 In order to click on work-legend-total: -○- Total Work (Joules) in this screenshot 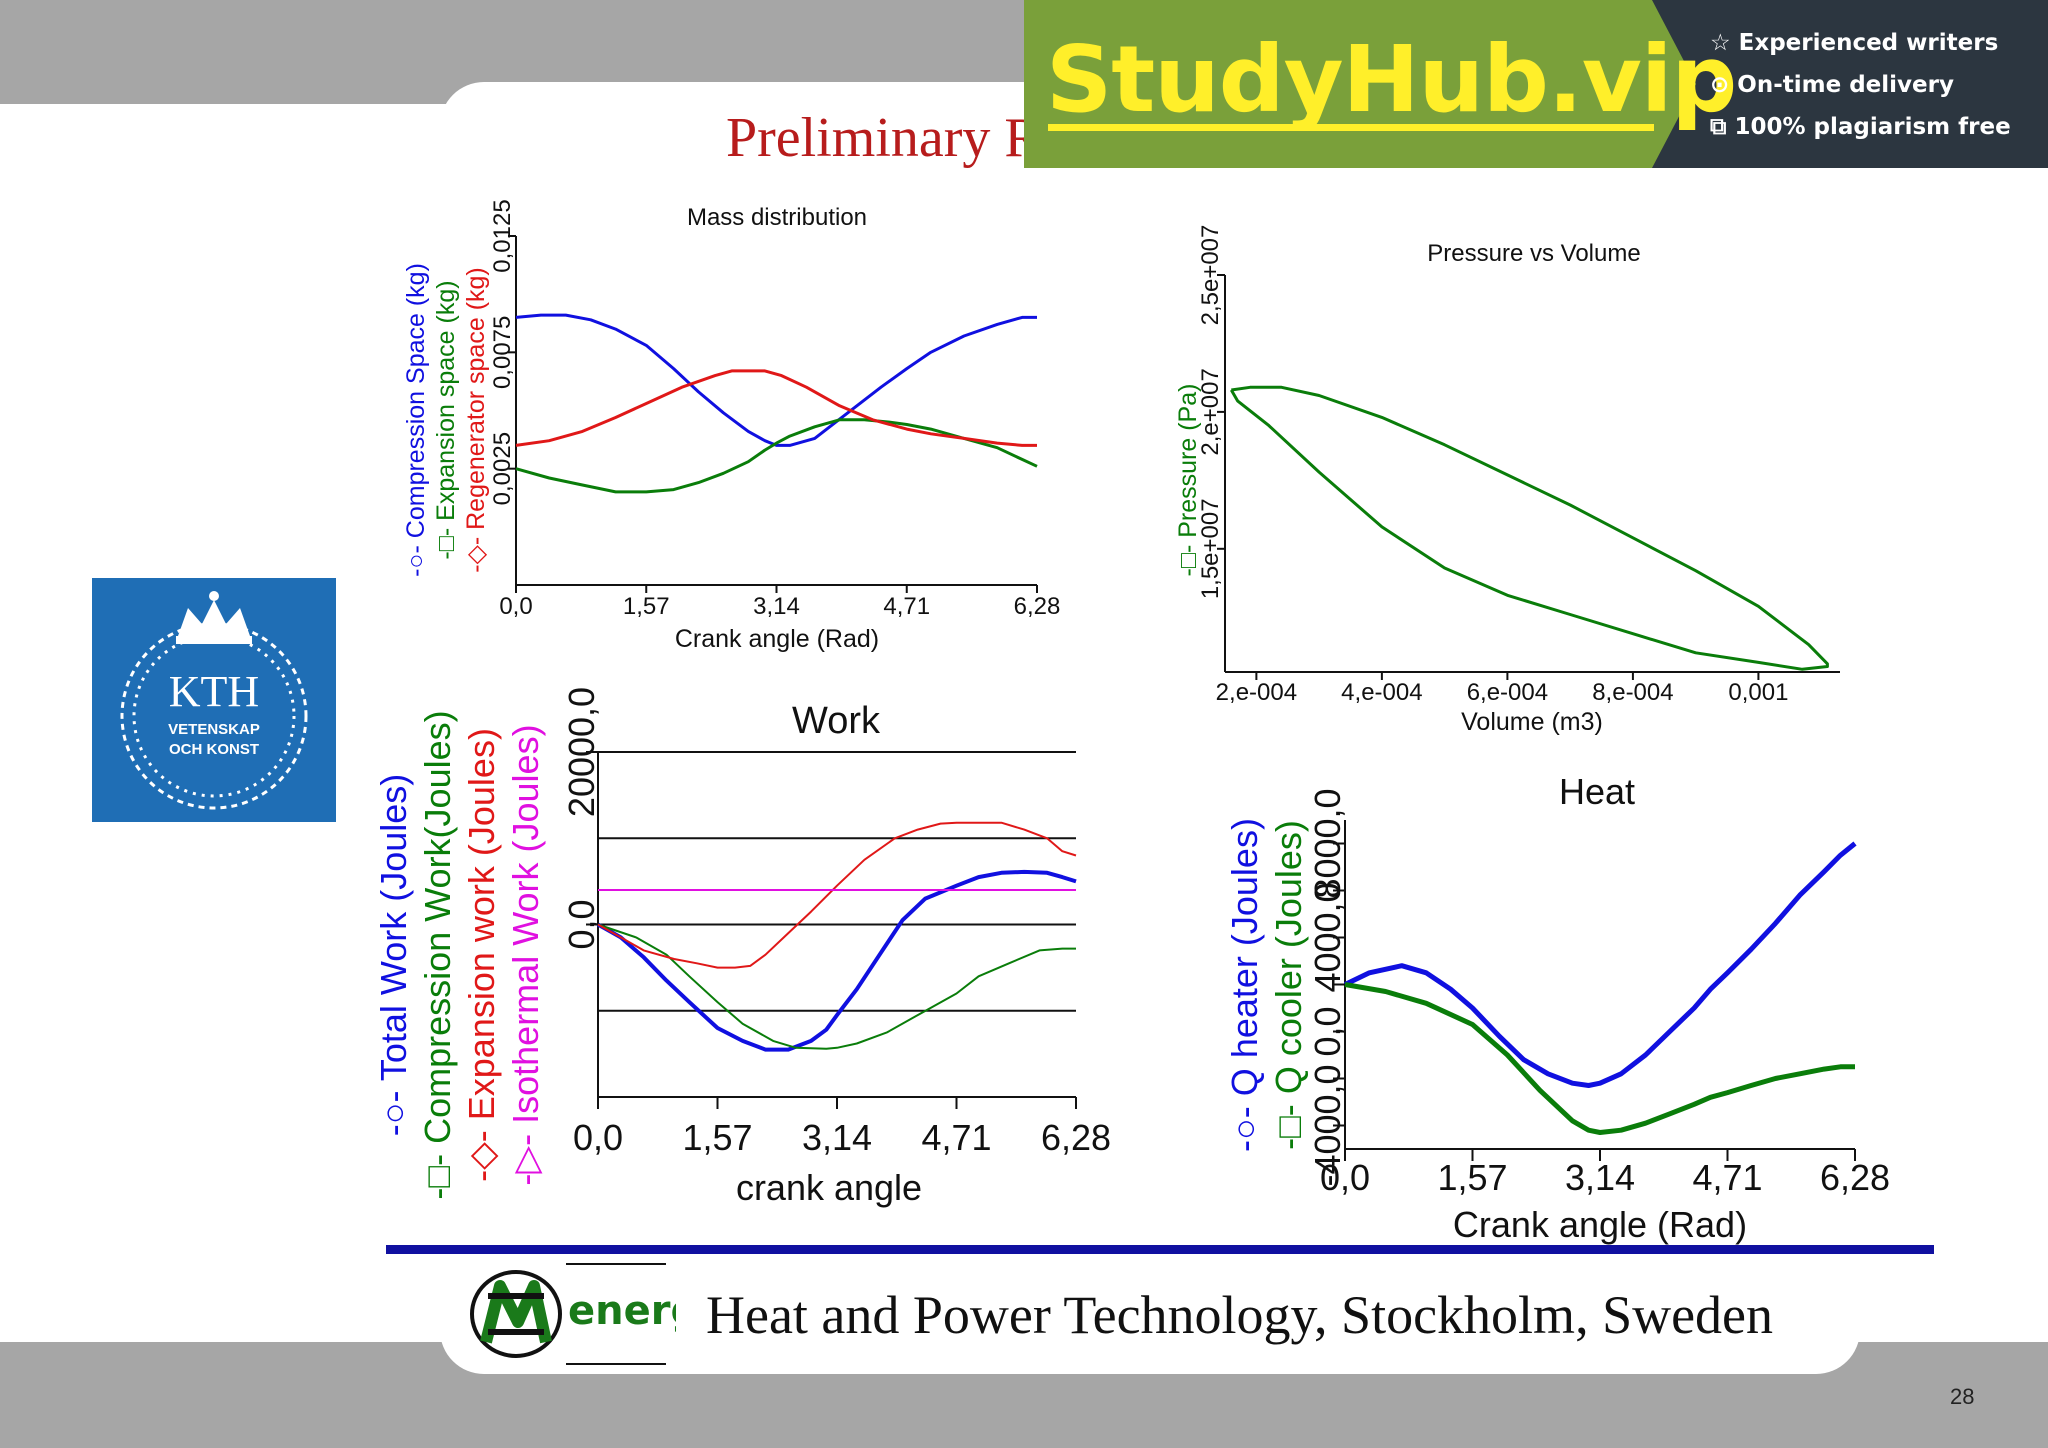, I will do `click(393, 955)`.